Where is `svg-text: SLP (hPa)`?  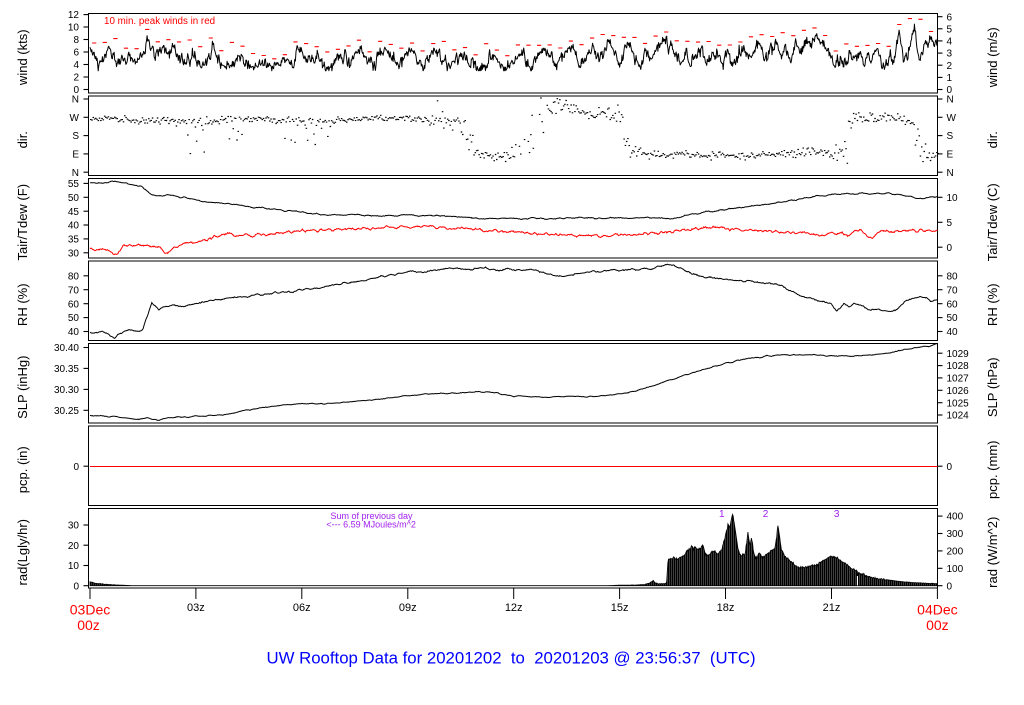 svg-text: SLP (hPa) is located at coordinates (992, 387).